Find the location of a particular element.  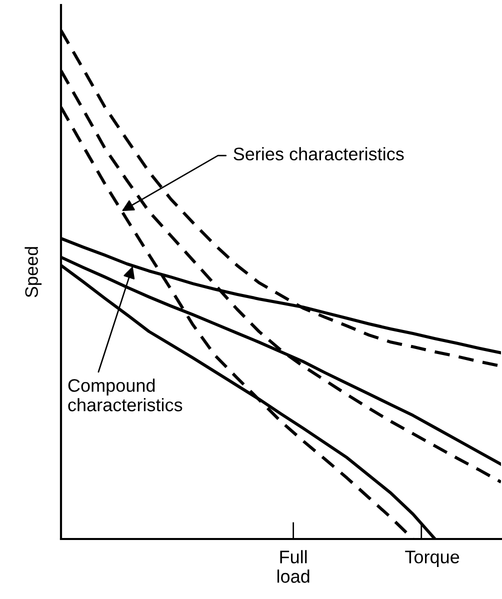

text: Torque is located at coordinates (432, 558).